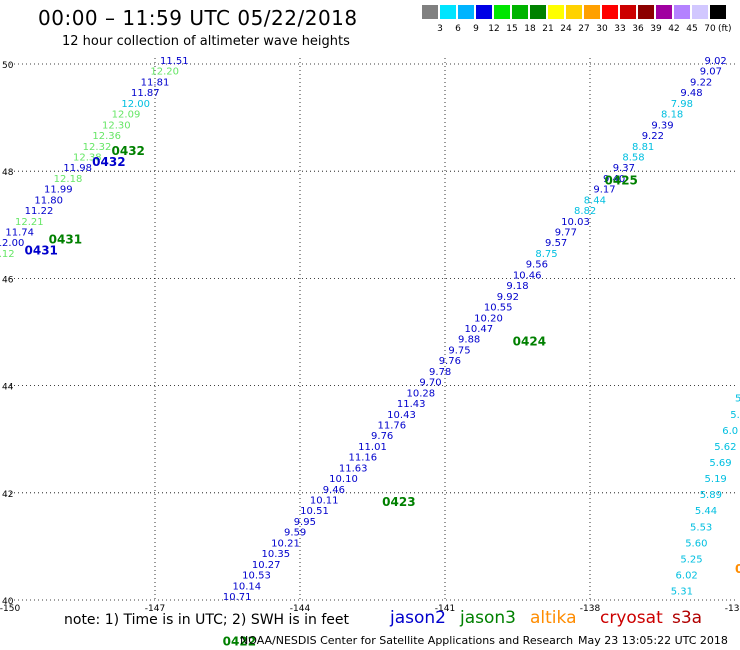 Image resolution: width=740 pixels, height=650 pixels. Describe the element at coordinates (488, 618) in the screenshot. I see `satellite-jason3: jason3` at that location.